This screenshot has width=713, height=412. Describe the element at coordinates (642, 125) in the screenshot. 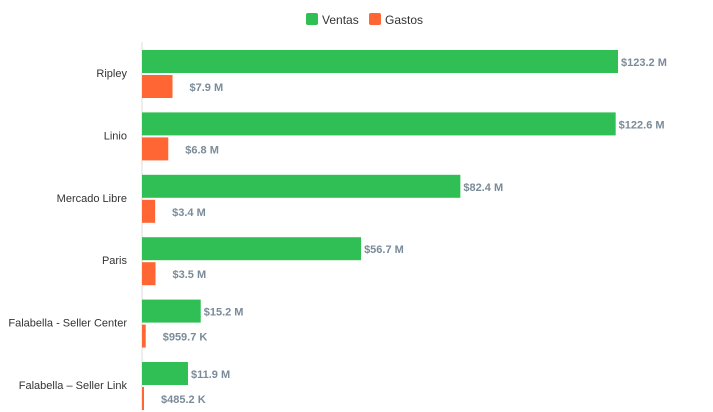

I see `data-label-ventas: $122.6 M` at that location.